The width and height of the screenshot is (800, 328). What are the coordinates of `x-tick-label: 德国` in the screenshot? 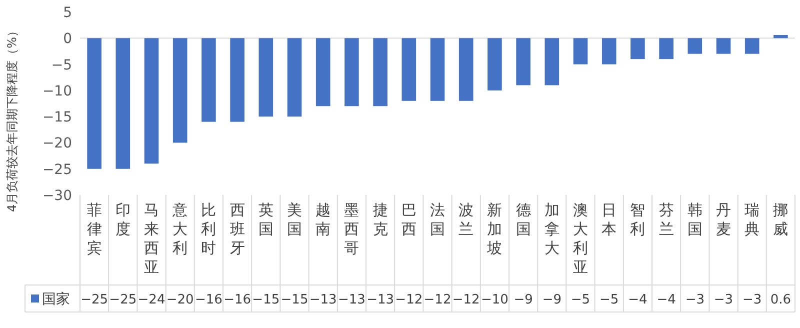 It's located at (523, 219).